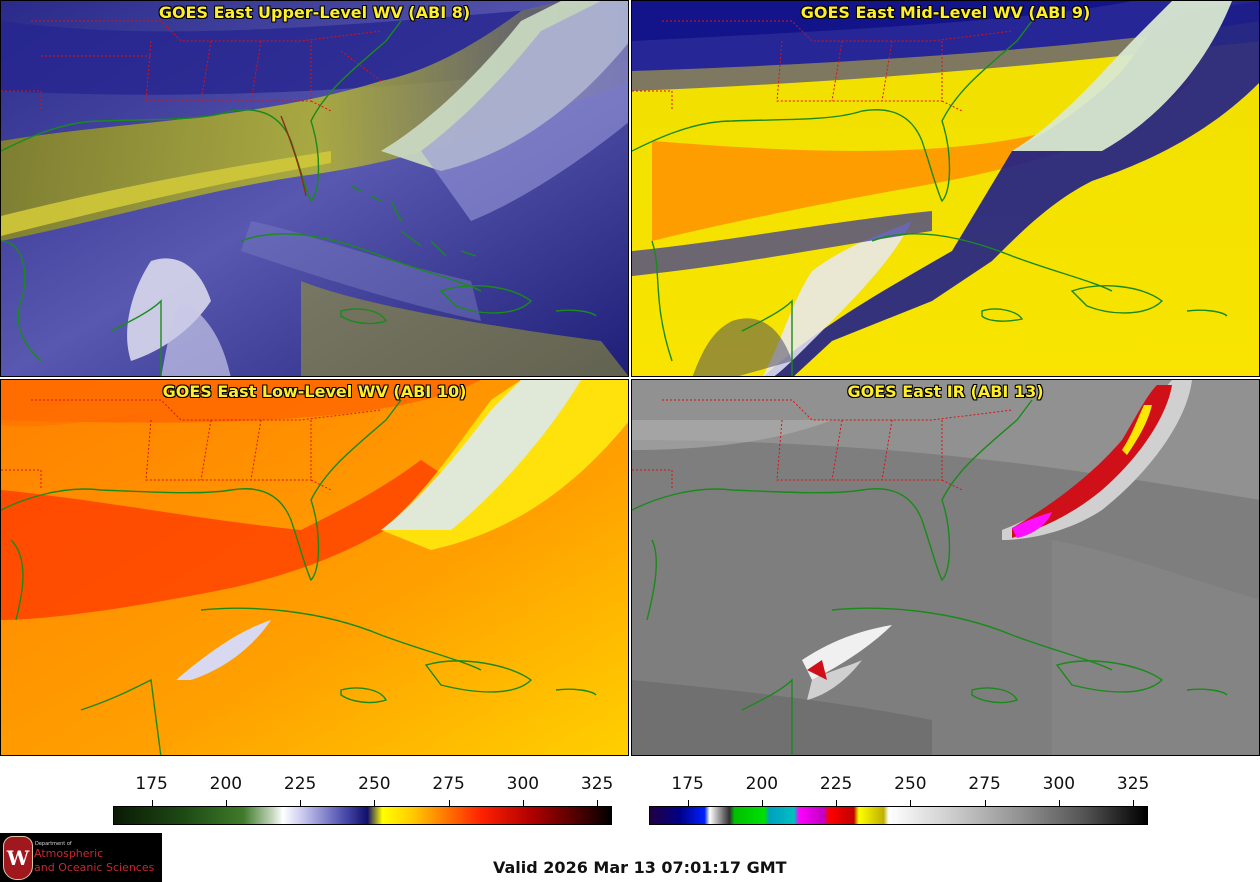  I want to click on ir-tick-label: 275, so click(984, 784).